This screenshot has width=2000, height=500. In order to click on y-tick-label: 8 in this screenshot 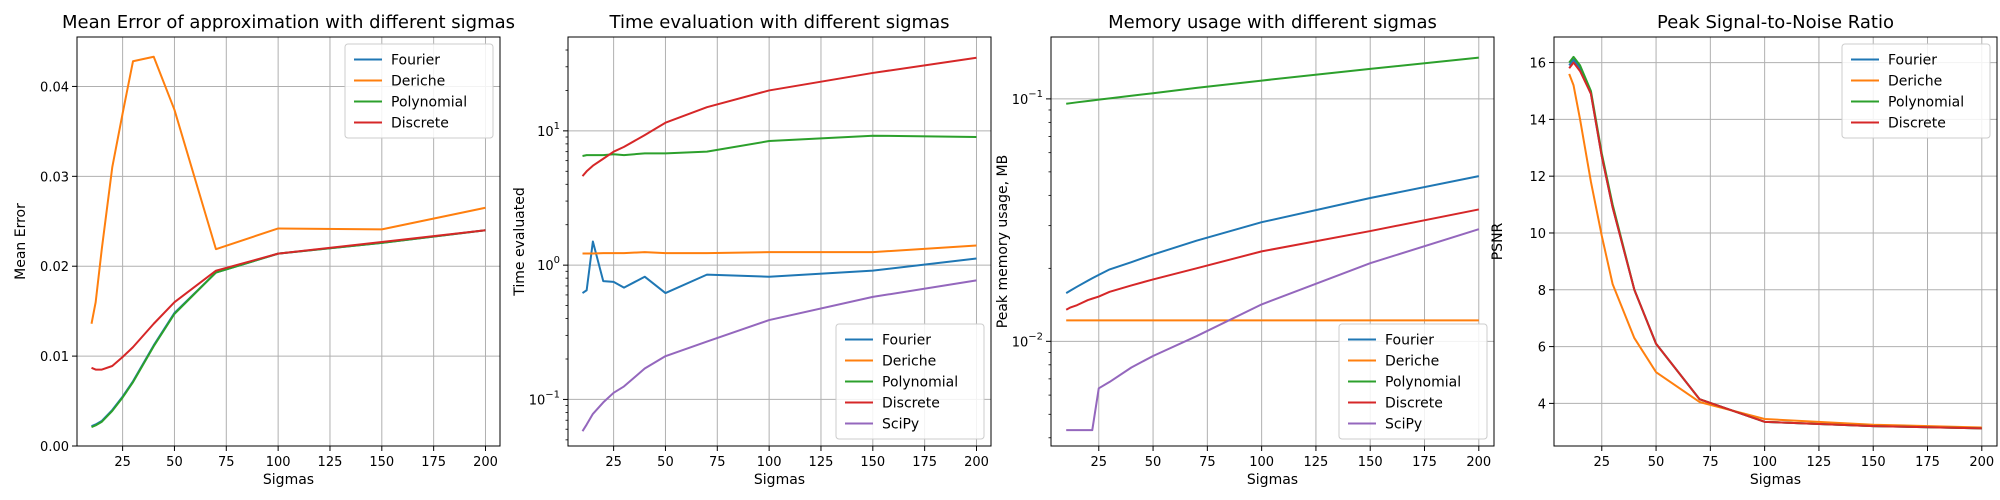, I will do `click(1542, 291)`.